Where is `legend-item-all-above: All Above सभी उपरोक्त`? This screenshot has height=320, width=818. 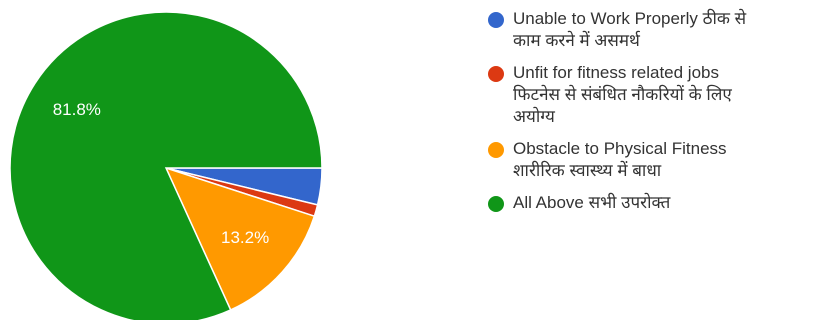 legend-item-all-above: All Above सभी उपरोक्त is located at coordinates (651, 203).